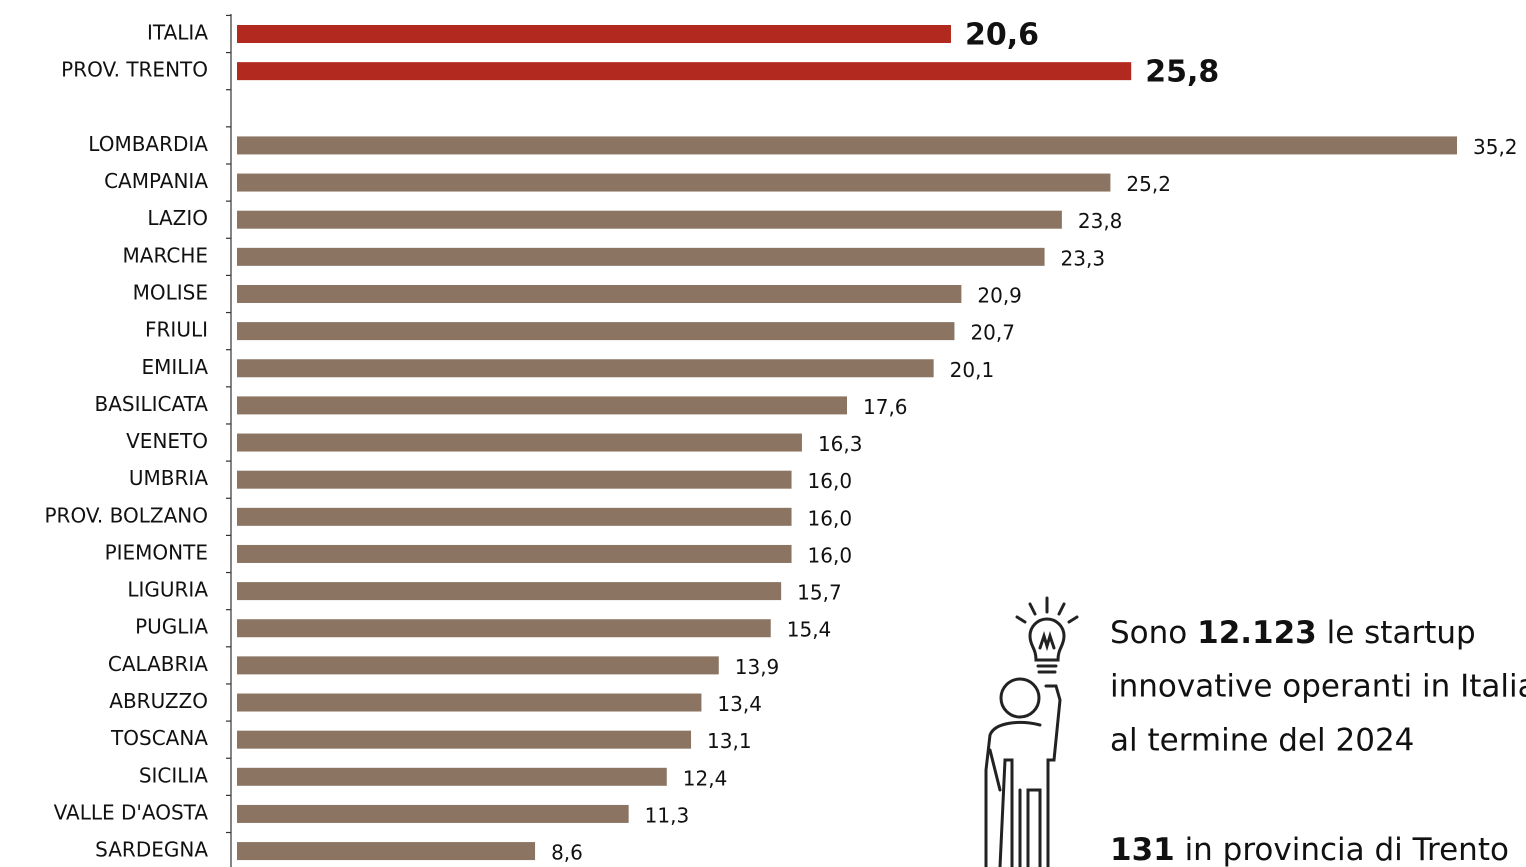 The width and height of the screenshot is (1526, 867). I want to click on value-label: 20,9, so click(999, 295).